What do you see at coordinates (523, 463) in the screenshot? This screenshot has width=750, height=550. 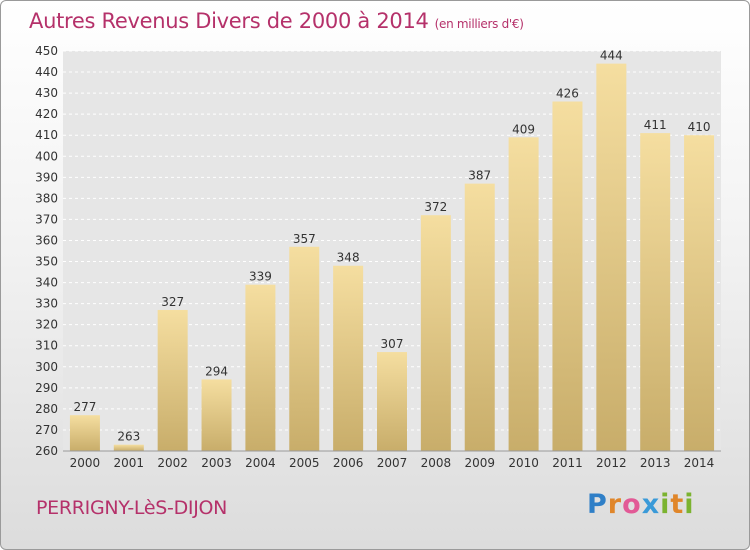 I see `x-tick-label: 2010` at bounding box center [523, 463].